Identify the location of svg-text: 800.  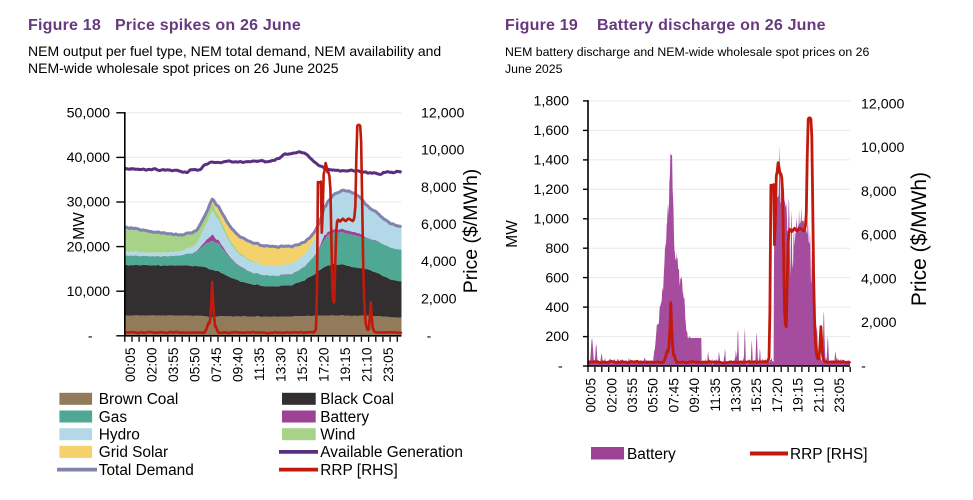
(557, 249).